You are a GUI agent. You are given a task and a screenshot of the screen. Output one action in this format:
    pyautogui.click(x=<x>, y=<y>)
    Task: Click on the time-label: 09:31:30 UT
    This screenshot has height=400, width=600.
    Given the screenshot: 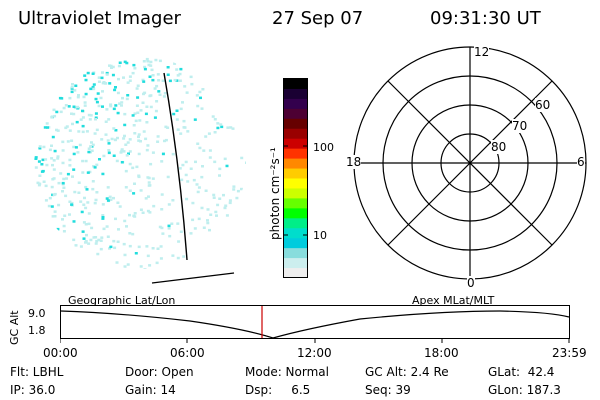 What is the action you would take?
    pyautogui.click(x=485, y=18)
    